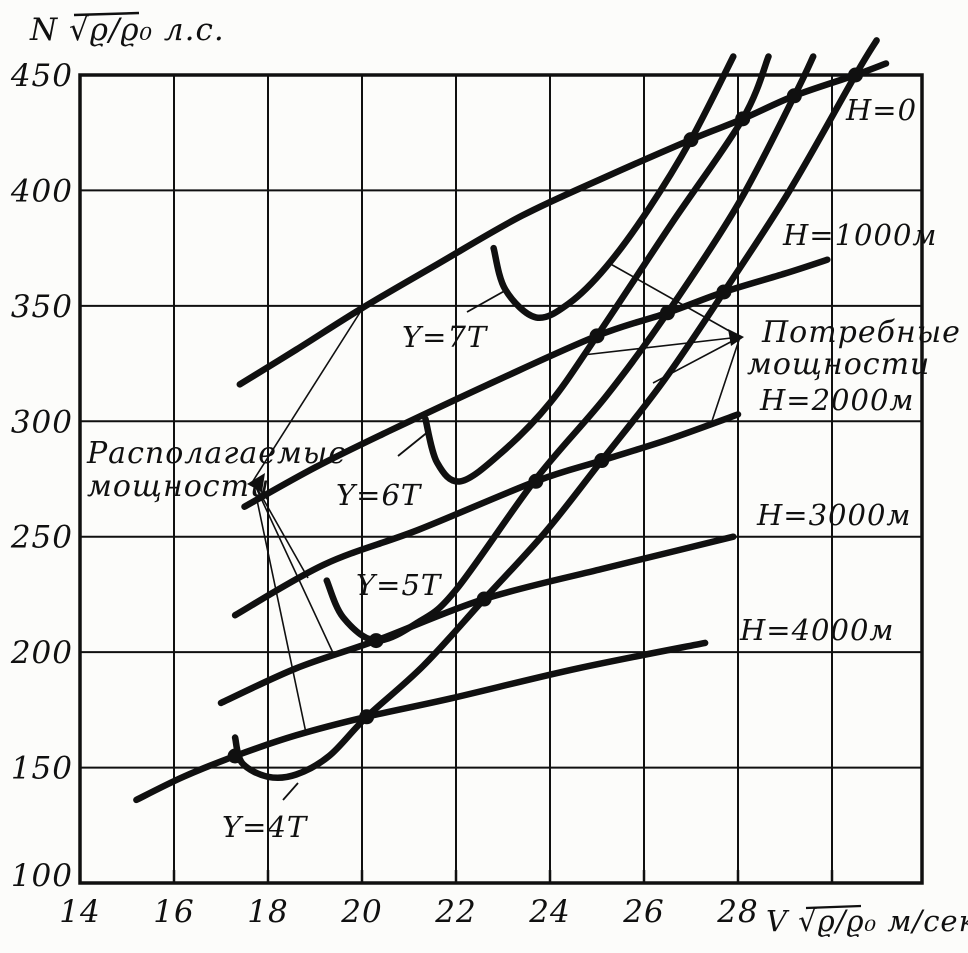 Image resolution: width=968 pixels, height=953 pixels. What do you see at coordinates (379, 495) in the screenshot?
I see `curve-label-y6t: Y=6T` at bounding box center [379, 495].